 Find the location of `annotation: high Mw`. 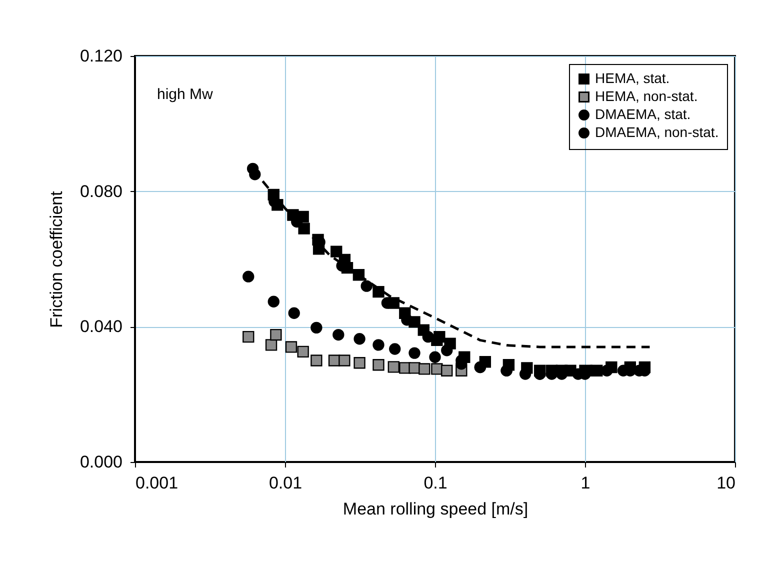

annotation: high Mw is located at coordinates (185, 94).